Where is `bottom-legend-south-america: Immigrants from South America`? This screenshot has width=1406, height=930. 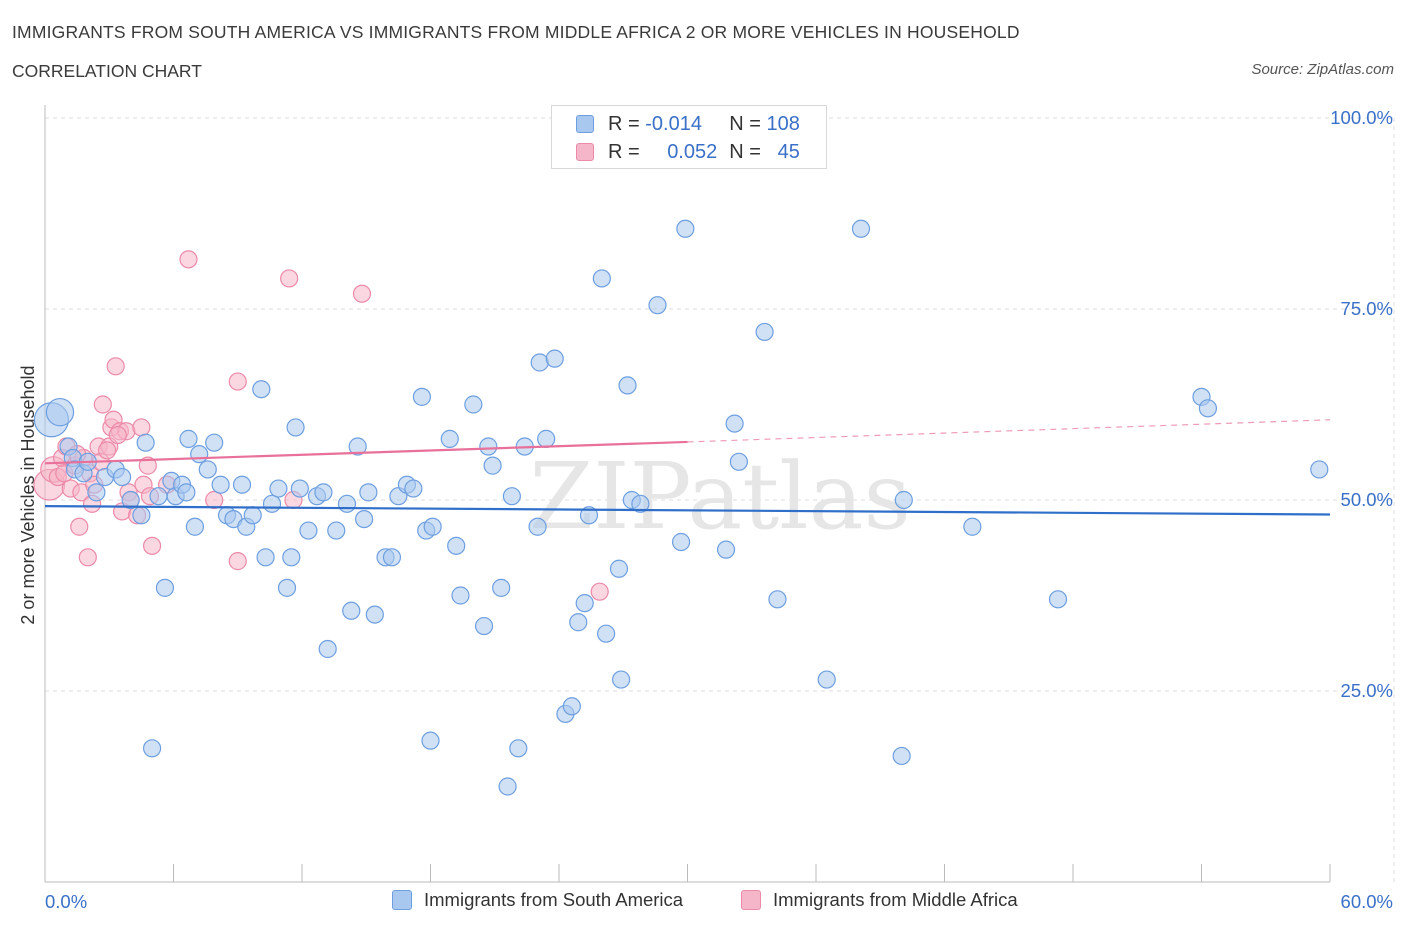 bottom-legend-south-america: Immigrants from South America is located at coordinates (537, 900).